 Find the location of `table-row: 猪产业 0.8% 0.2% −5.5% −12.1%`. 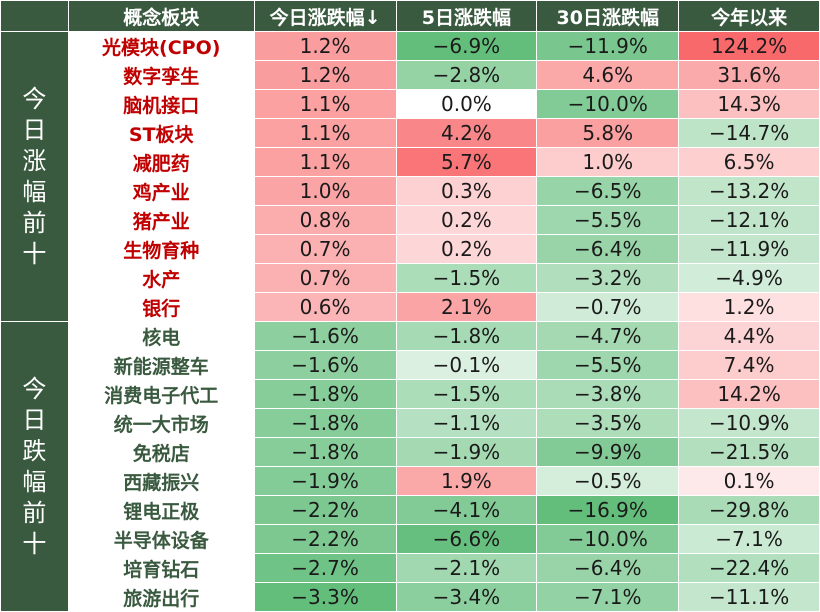

table-row: 猪产业 0.8% 0.2% −5.5% −12.1% is located at coordinates (410, 220).